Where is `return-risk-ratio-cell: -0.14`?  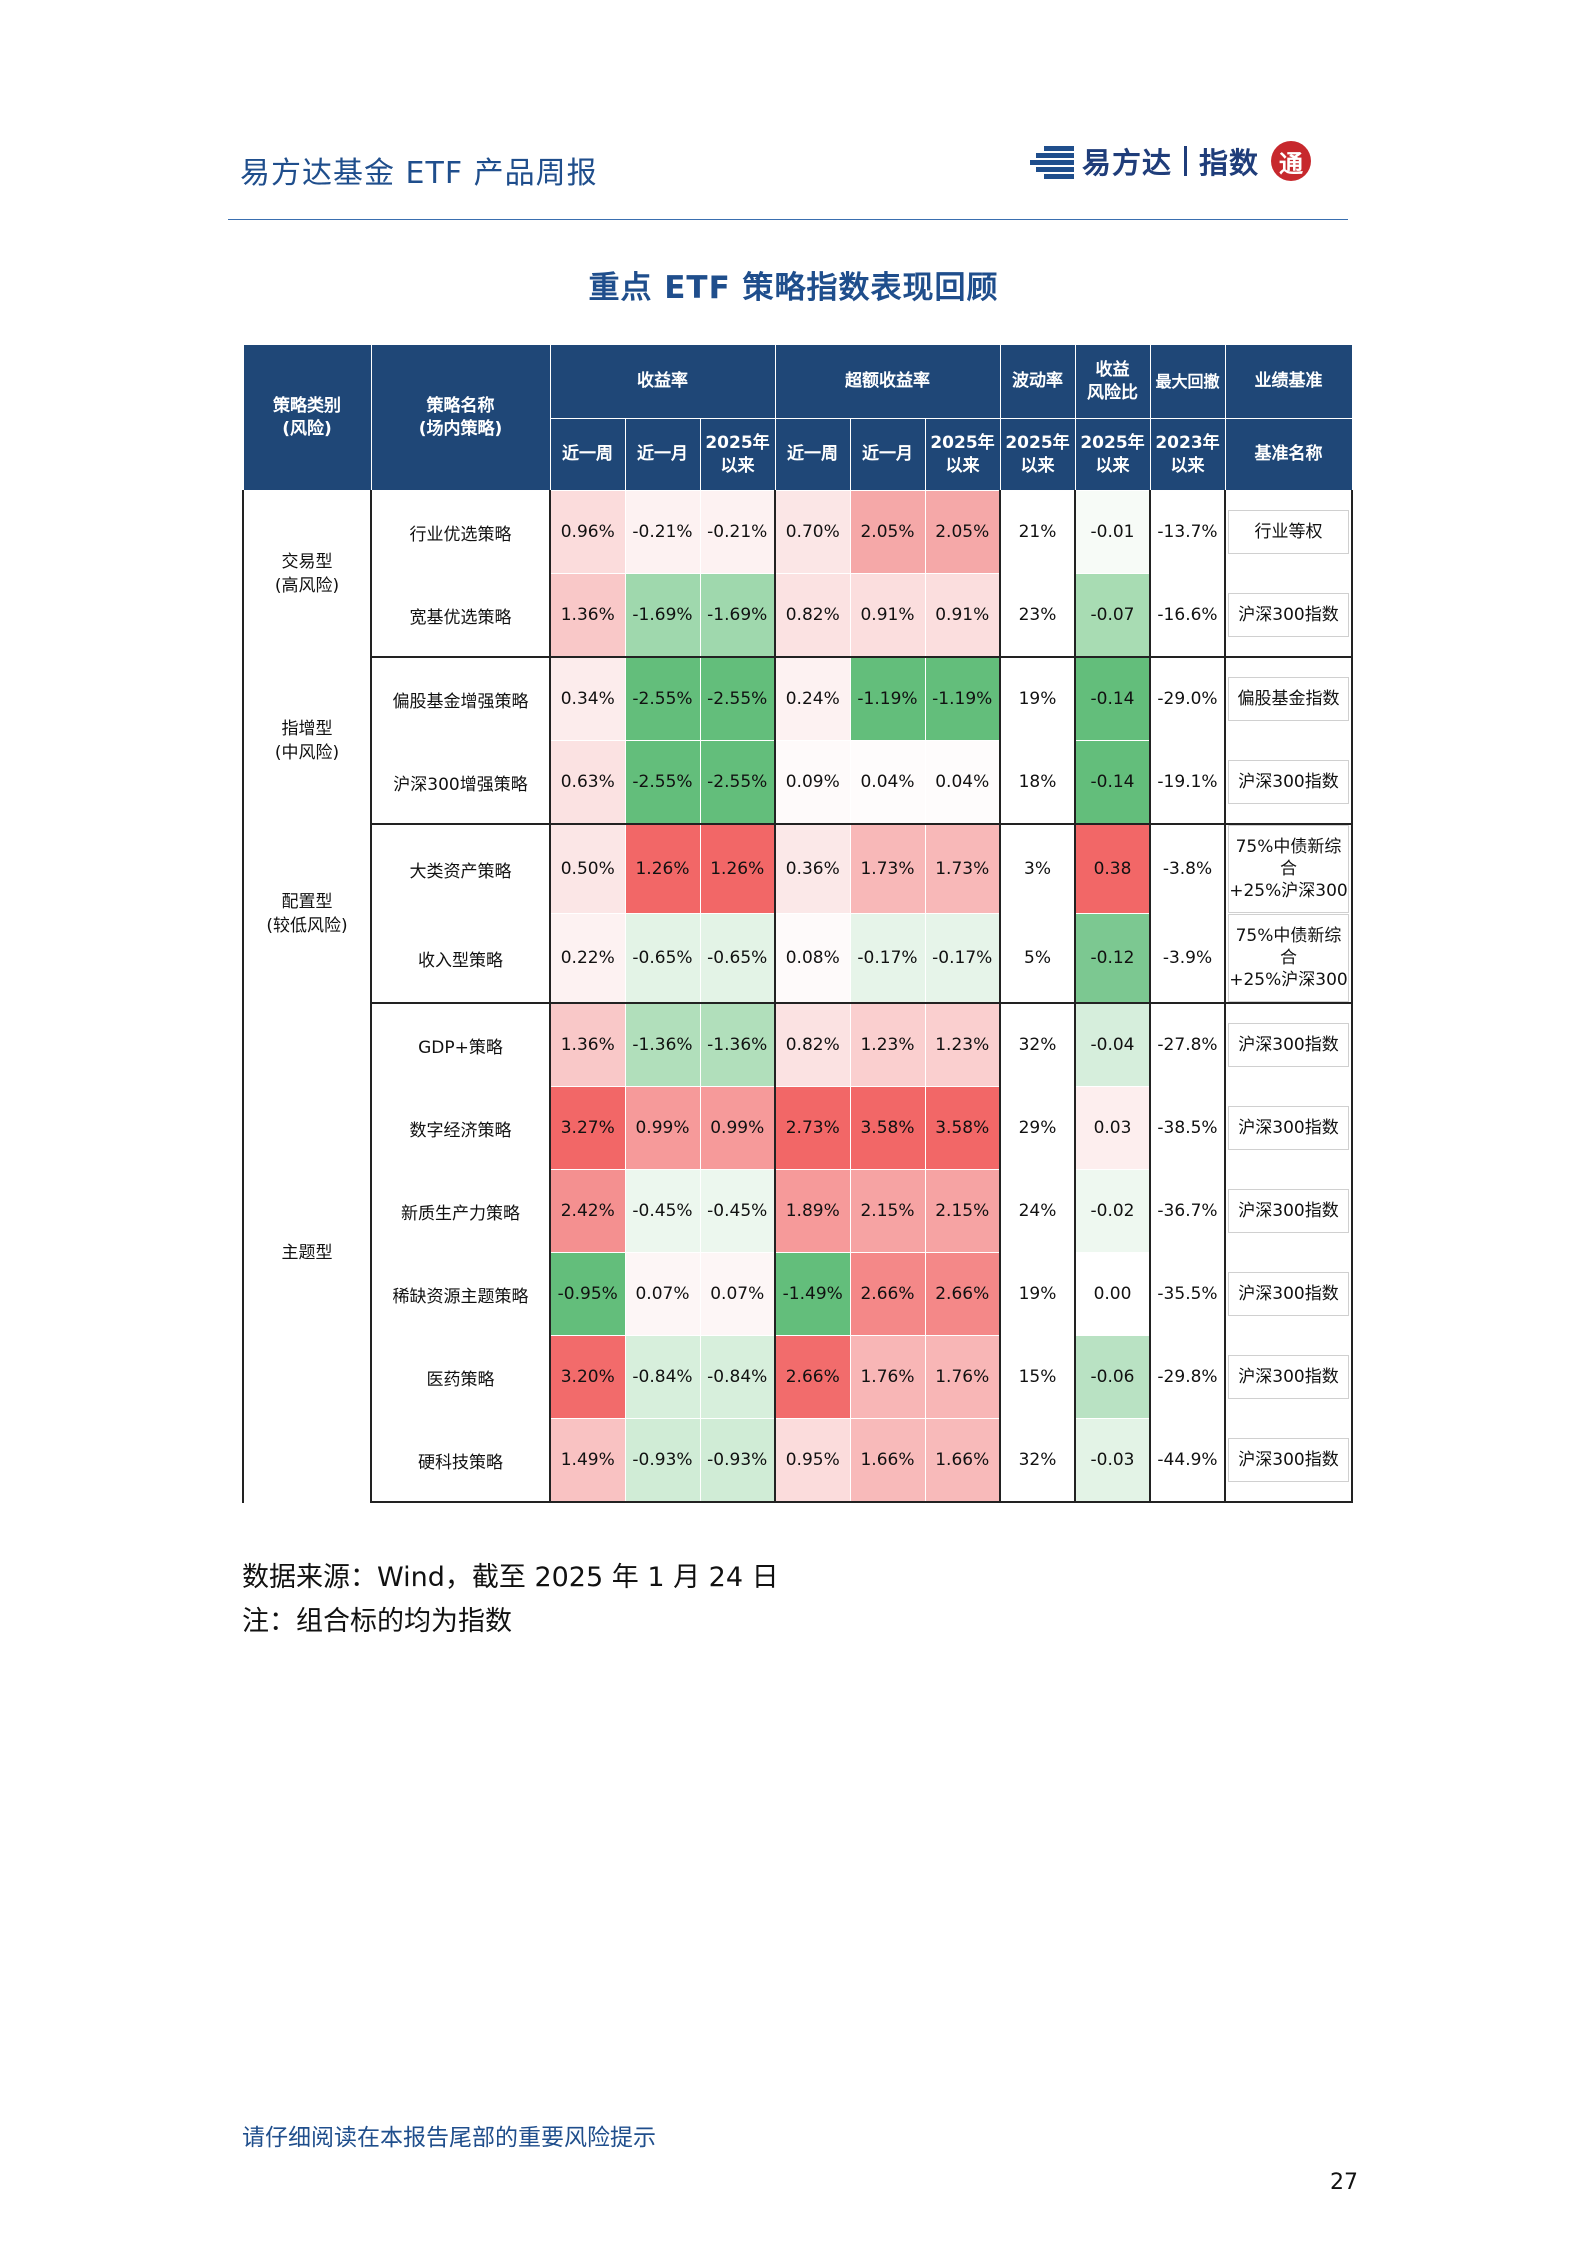 return-risk-ratio-cell: -0.14 is located at coordinates (1113, 699).